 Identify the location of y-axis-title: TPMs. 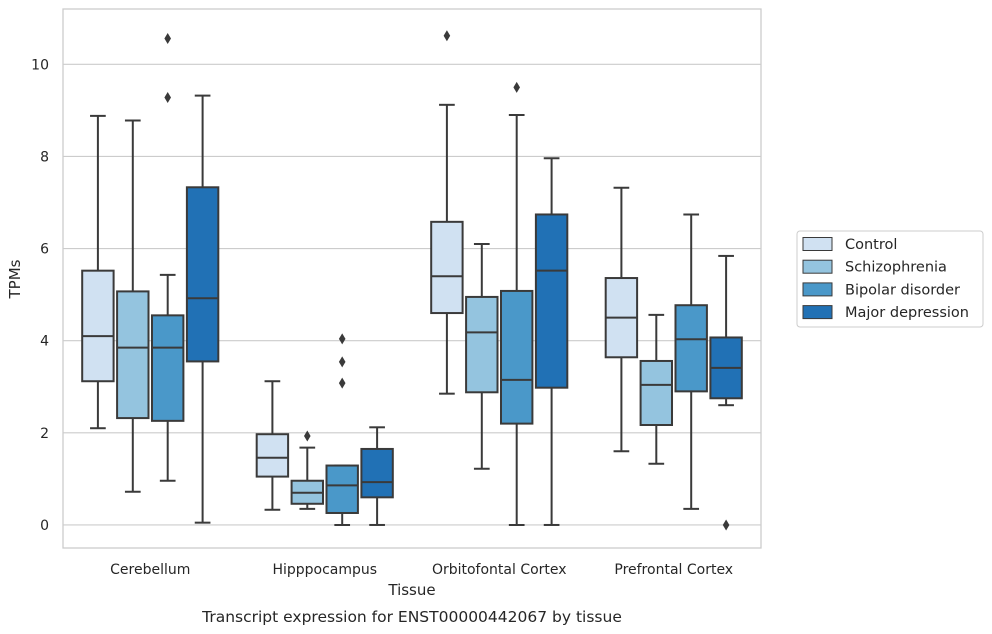
(15, 279).